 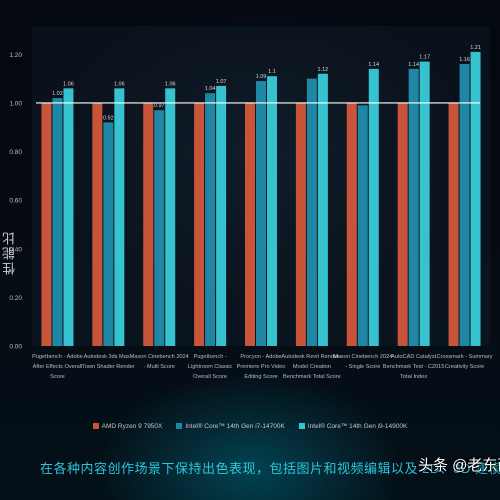 What do you see at coordinates (362, 367) in the screenshot?
I see `category-label: - Single Score` at bounding box center [362, 367].